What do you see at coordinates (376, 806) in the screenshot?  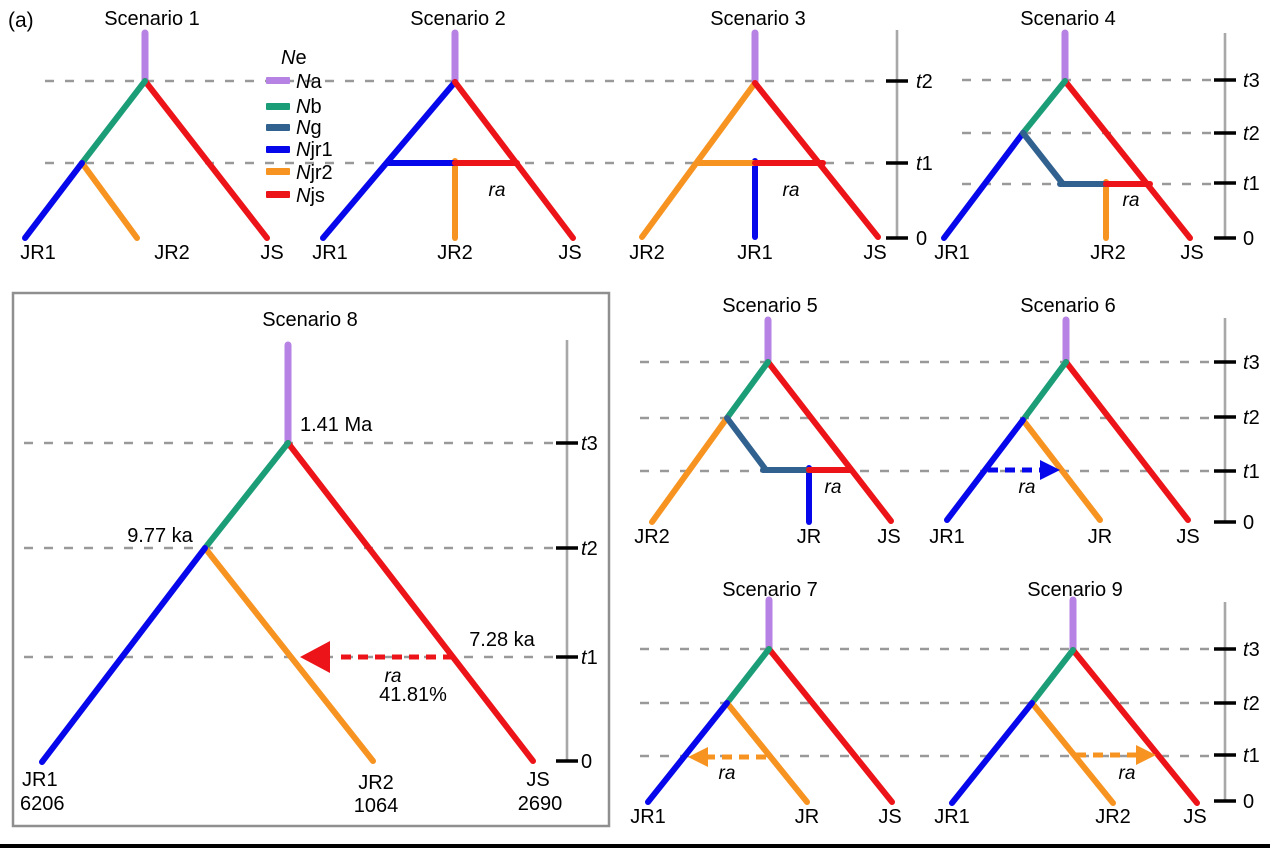 I see `s8-ne-jr2: 1064` at bounding box center [376, 806].